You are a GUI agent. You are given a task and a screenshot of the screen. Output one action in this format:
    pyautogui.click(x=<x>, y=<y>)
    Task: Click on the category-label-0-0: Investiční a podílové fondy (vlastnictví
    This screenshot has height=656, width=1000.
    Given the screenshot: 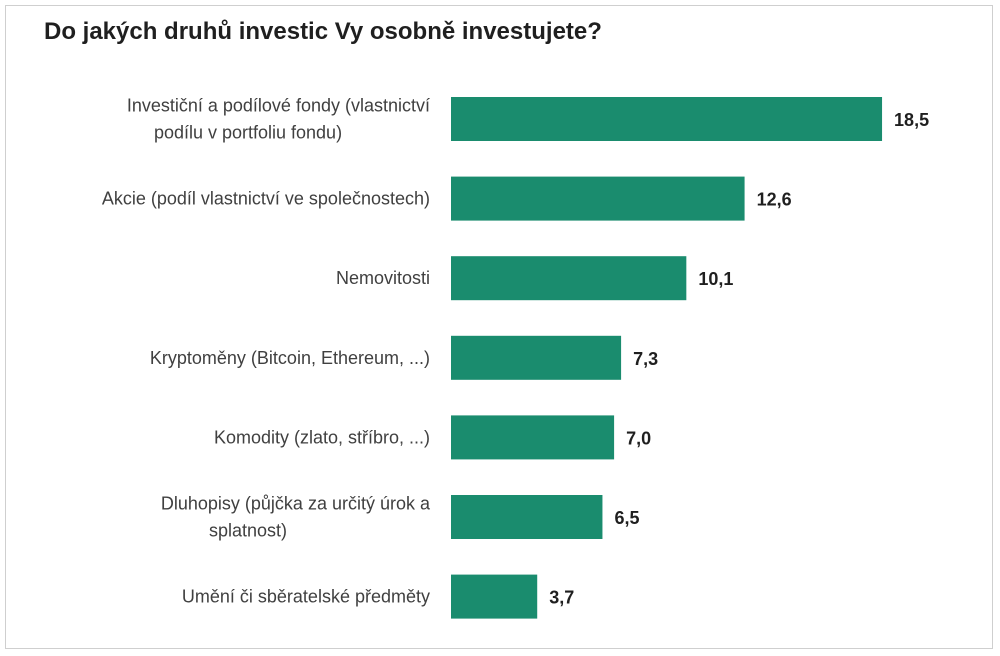 What is the action you would take?
    pyautogui.click(x=278, y=106)
    